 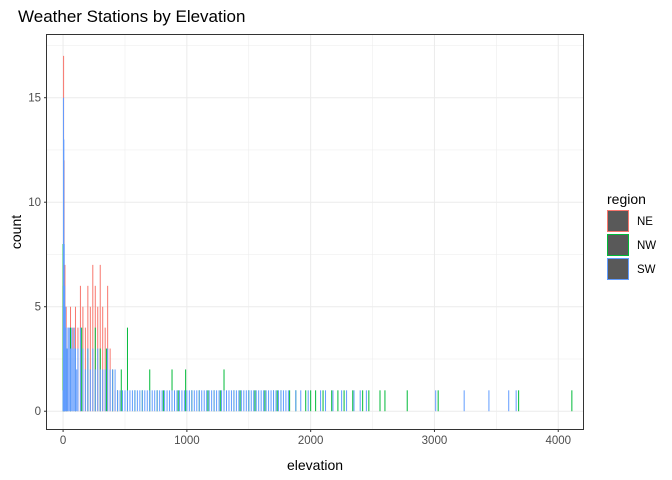 What do you see at coordinates (315, 465) in the screenshot?
I see `x-axis-title: elevation` at bounding box center [315, 465].